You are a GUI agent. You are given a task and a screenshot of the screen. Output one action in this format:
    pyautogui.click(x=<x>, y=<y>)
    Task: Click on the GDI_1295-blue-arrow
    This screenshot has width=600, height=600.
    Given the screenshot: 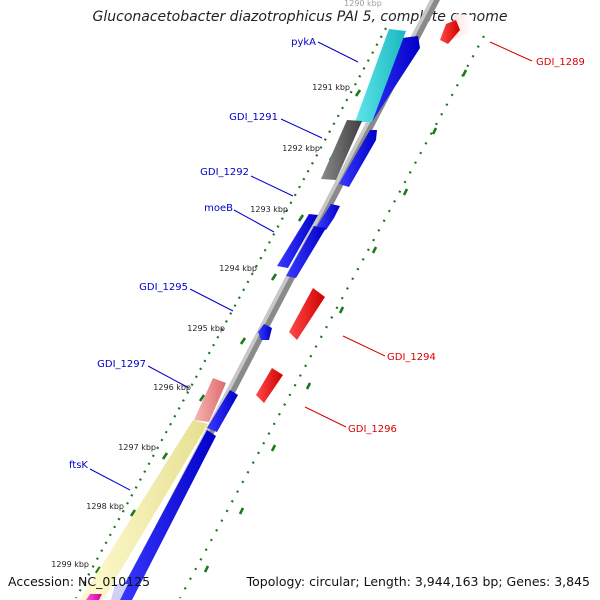 What is the action you would take?
    pyautogui.click(x=265, y=332)
    